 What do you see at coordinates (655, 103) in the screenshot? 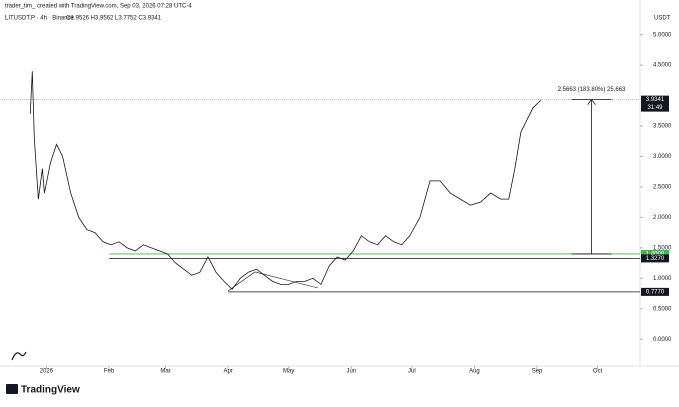
I see `last-price-tag` at bounding box center [655, 103].